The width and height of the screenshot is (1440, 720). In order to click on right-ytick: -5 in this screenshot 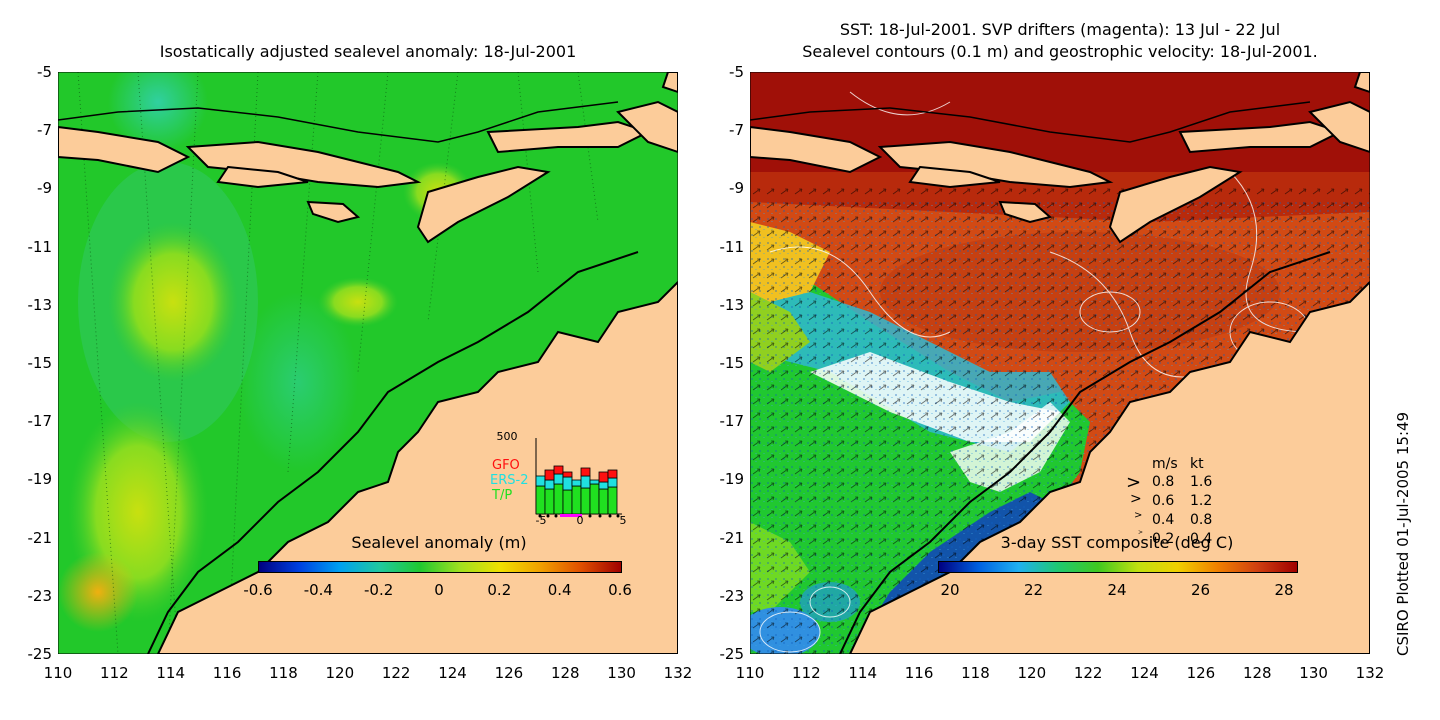, I will do `click(736, 72)`.